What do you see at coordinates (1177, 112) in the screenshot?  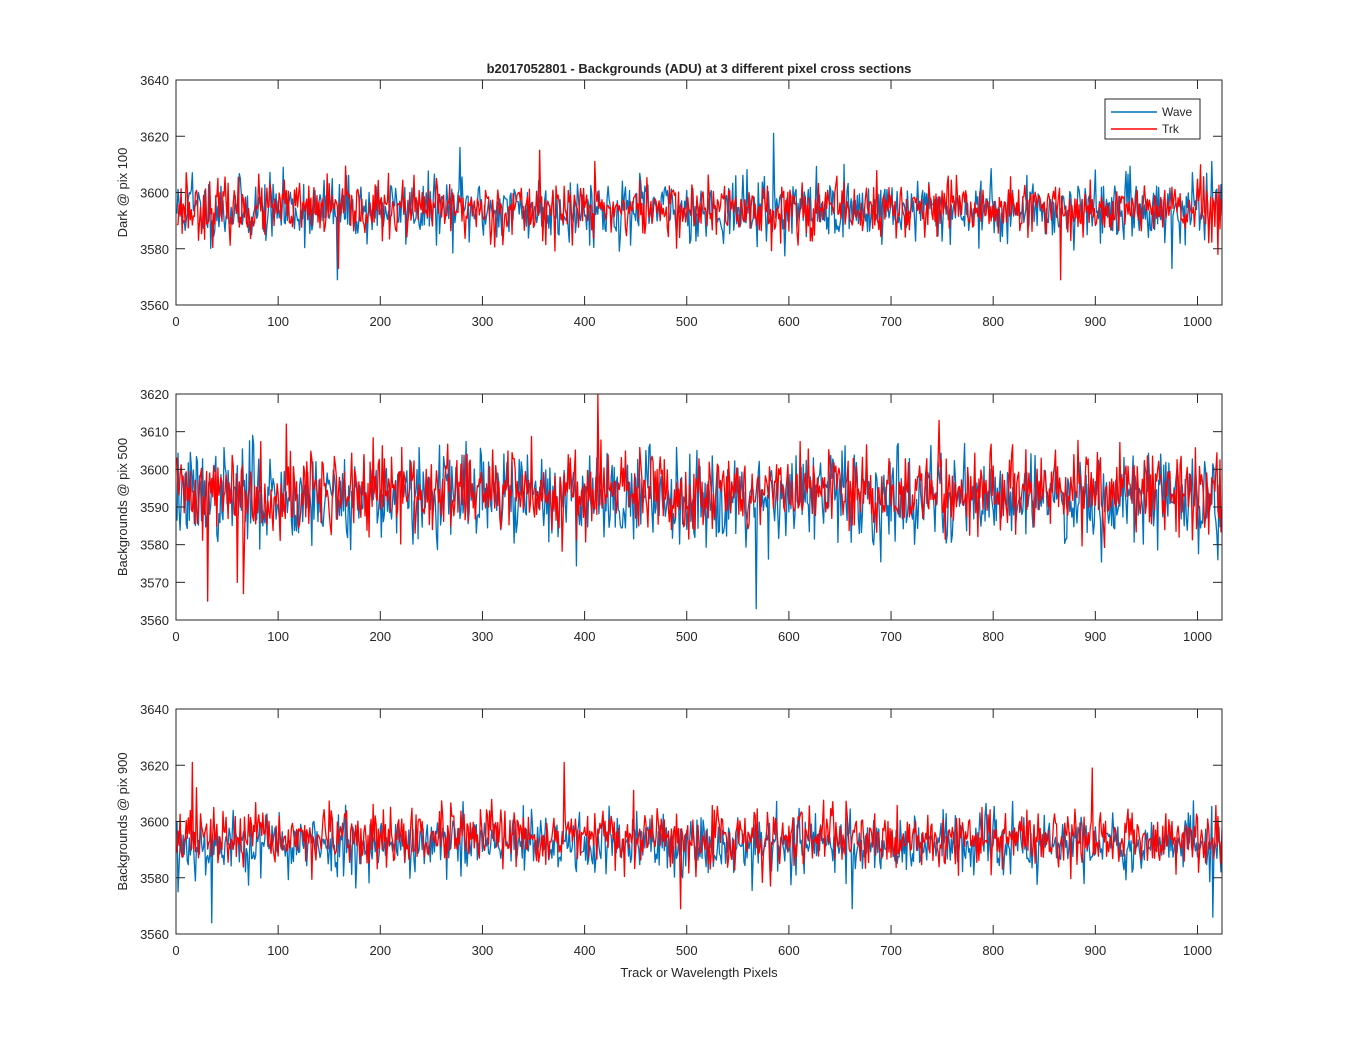 I see `legend-label-wave: Wave` at bounding box center [1177, 112].